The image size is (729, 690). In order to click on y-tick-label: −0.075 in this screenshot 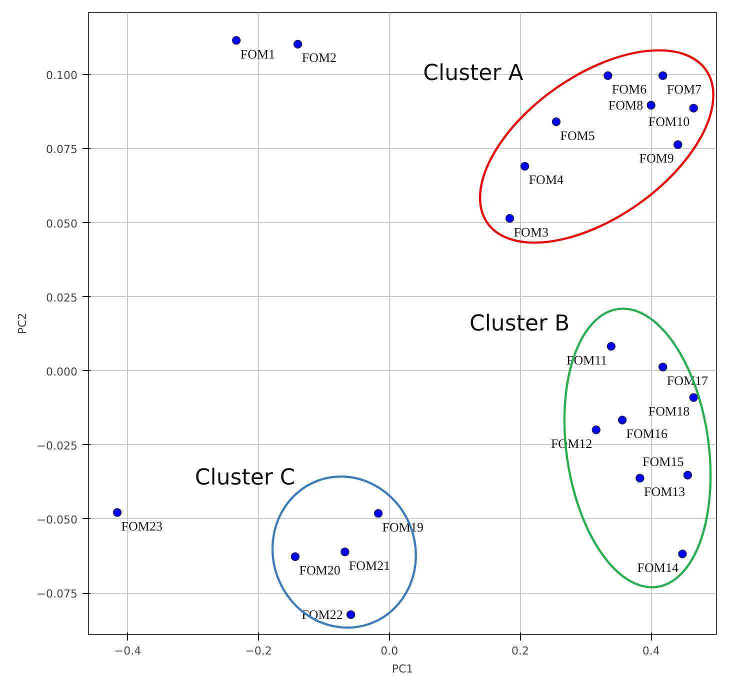, I will do `click(57, 594)`.